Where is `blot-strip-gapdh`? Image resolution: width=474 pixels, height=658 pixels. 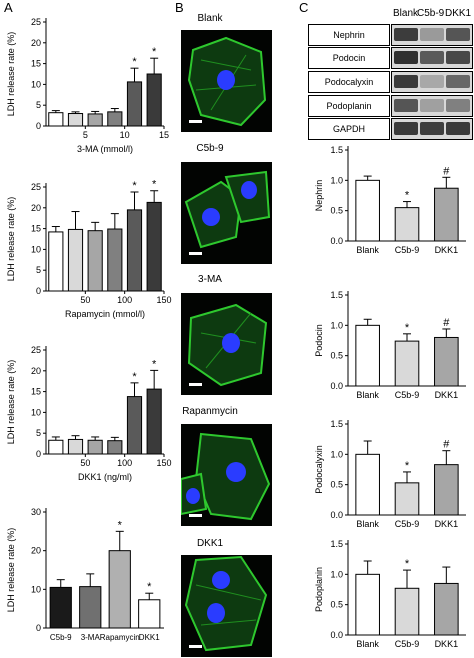
blot-strip-gapdh is located at coordinates (432, 129).